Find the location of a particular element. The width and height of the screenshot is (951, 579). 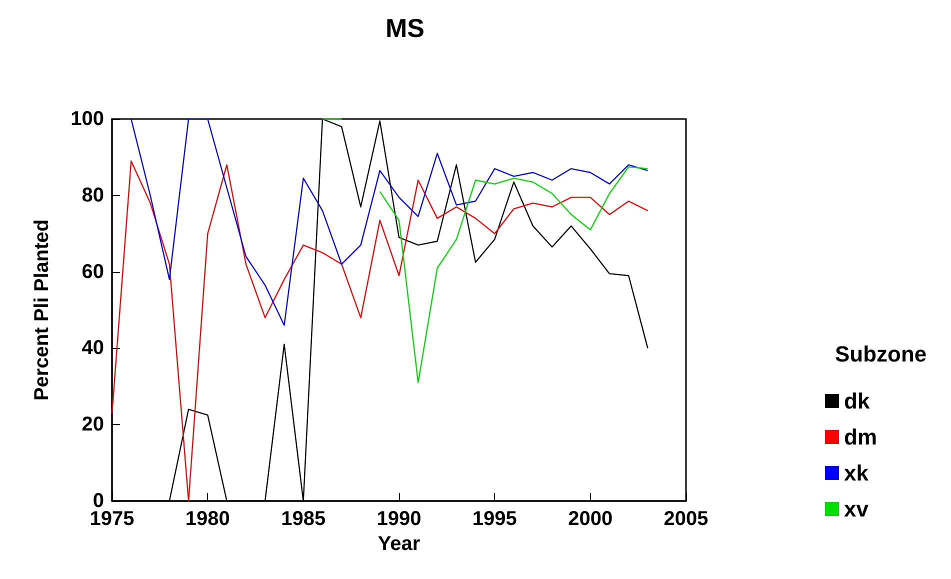

legend-label: dk is located at coordinates (857, 401).